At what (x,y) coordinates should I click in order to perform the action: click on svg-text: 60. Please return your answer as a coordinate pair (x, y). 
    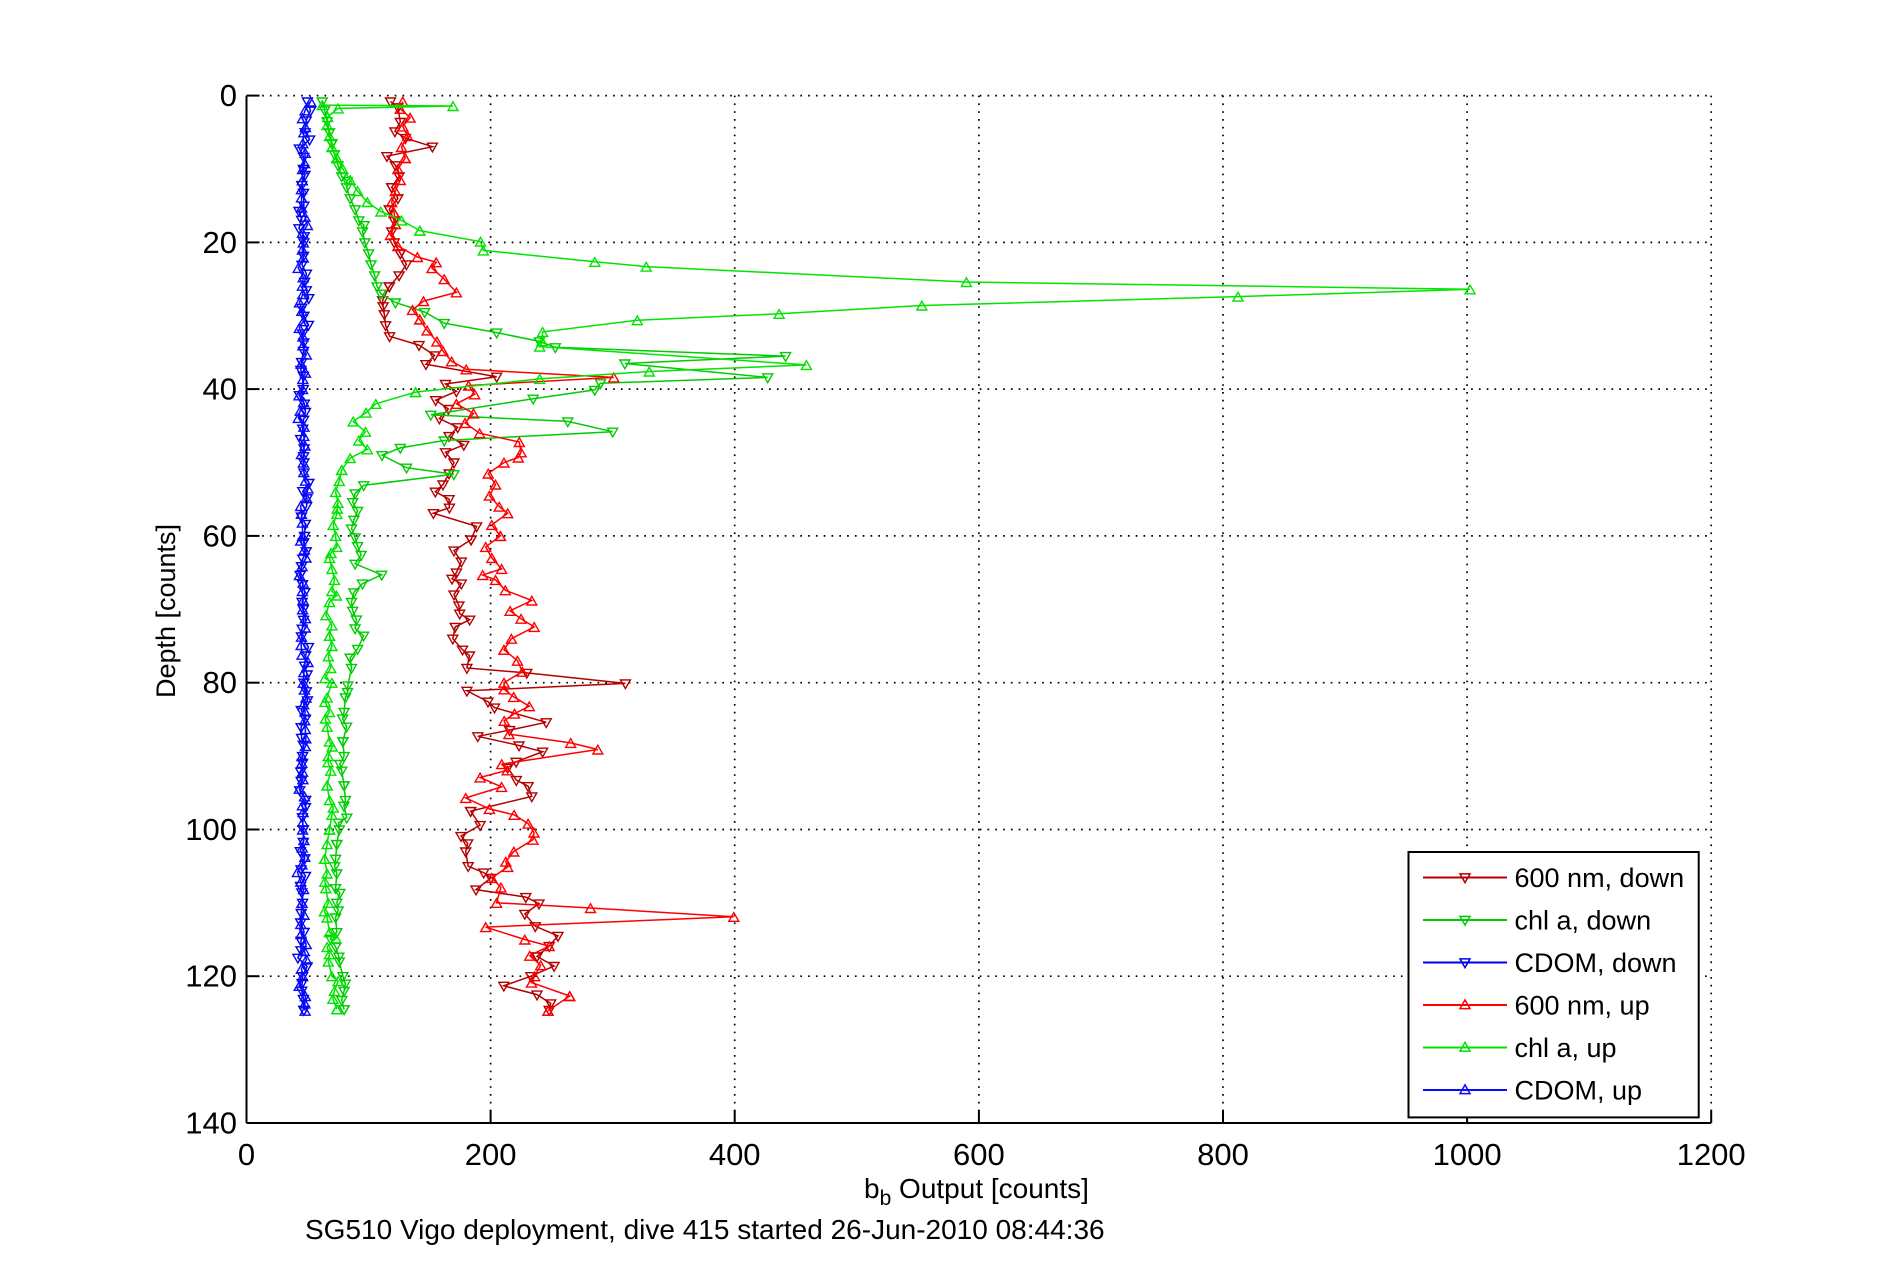
    Looking at the image, I should click on (220, 535).